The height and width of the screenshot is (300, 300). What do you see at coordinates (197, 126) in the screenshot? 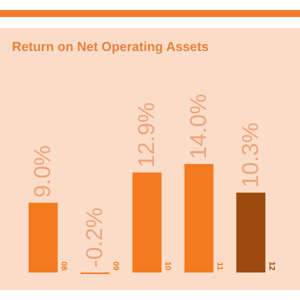
I see `data-label: 14.0%` at bounding box center [197, 126].